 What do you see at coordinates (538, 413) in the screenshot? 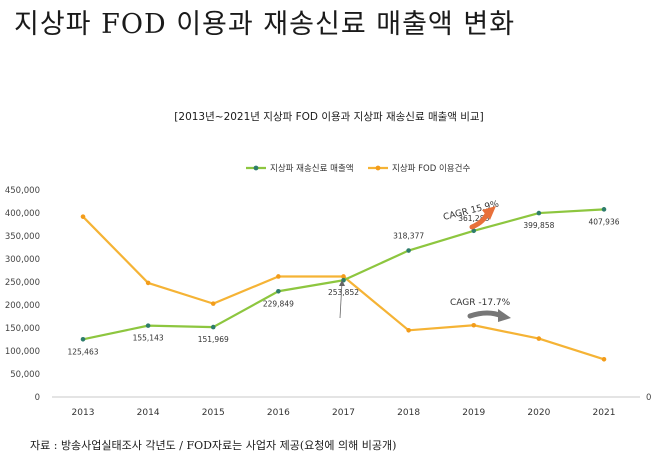
I see `x-tick-label: 2020` at bounding box center [538, 413].